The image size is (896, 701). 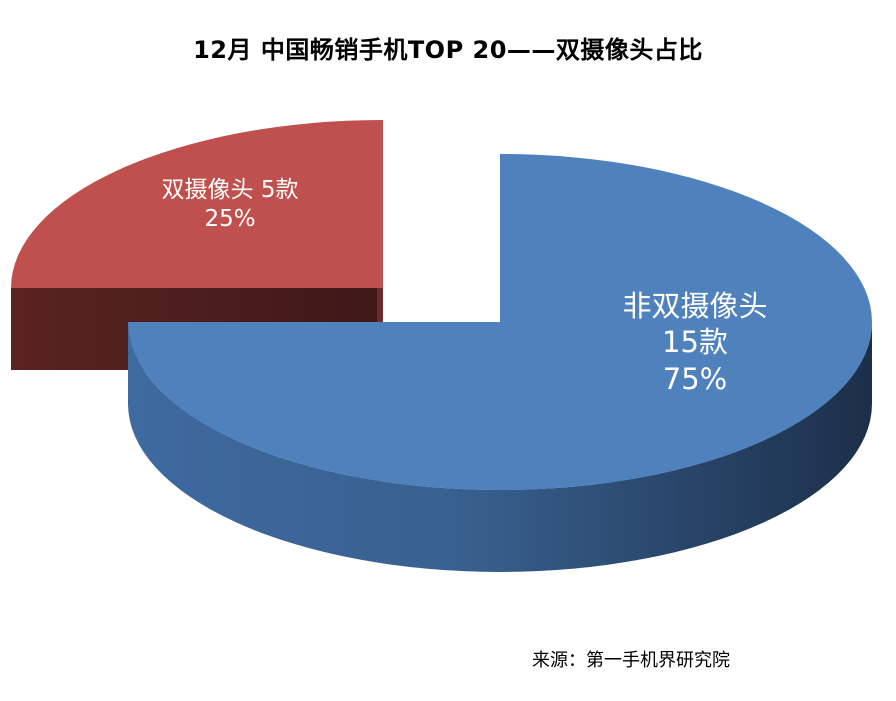 What do you see at coordinates (695, 306) in the screenshot?
I see `slice-name: 非双摄像头` at bounding box center [695, 306].